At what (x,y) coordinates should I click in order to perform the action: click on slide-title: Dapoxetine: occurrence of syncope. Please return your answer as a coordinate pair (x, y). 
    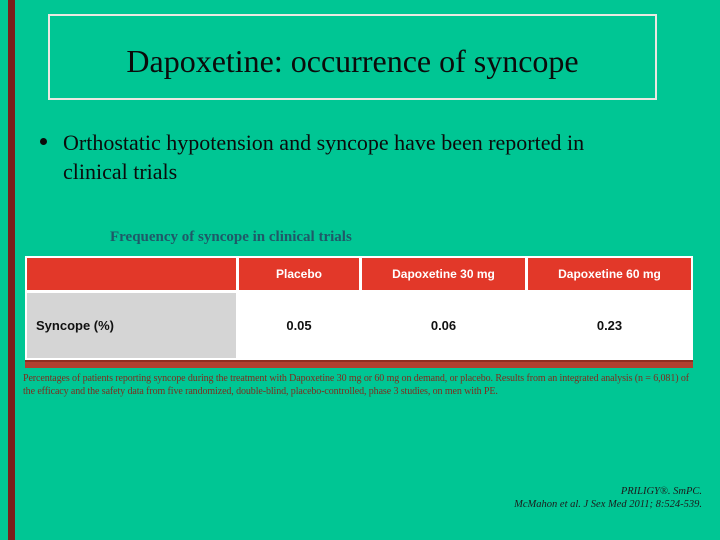
    Looking at the image, I should click on (352, 60).